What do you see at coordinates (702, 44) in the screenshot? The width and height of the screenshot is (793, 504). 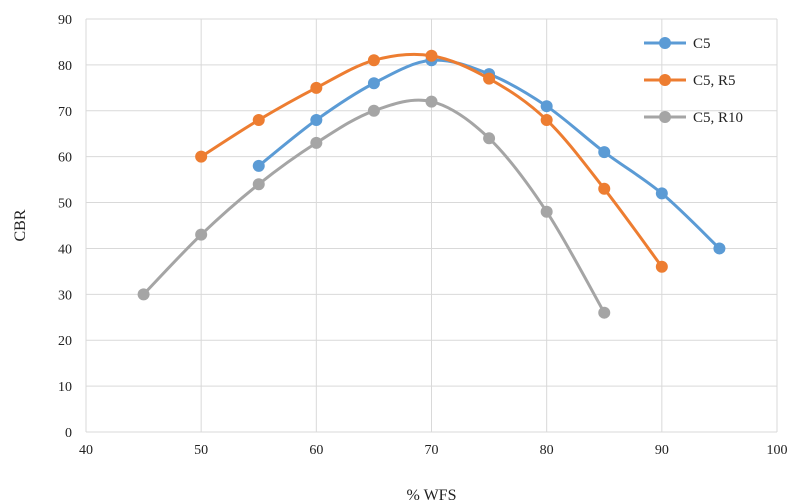 I see `legend-label: C5` at bounding box center [702, 44].